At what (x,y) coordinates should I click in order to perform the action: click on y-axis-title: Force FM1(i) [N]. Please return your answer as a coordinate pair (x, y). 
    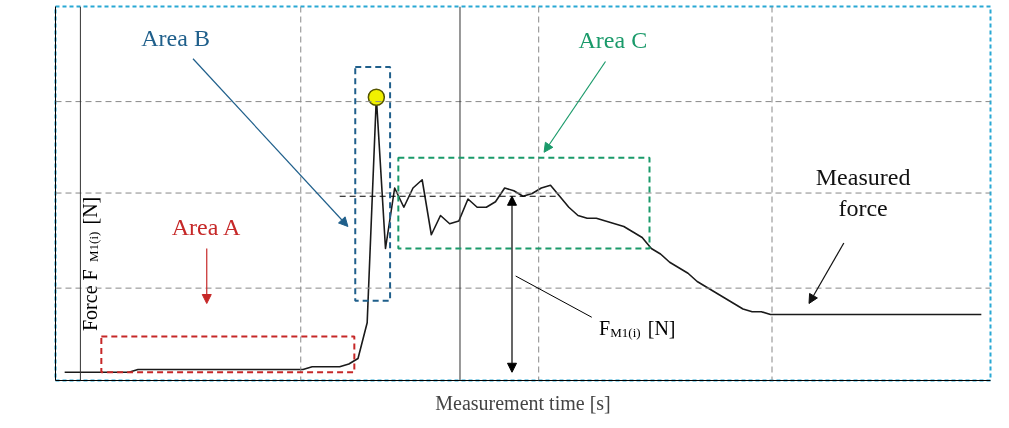
    Looking at the image, I should click on (90, 263).